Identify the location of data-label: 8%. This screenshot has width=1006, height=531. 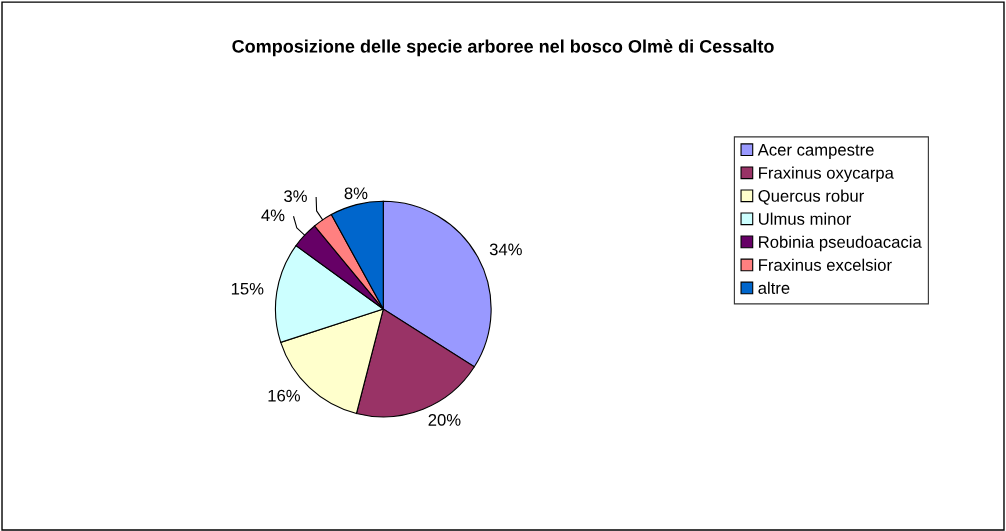
(356, 193).